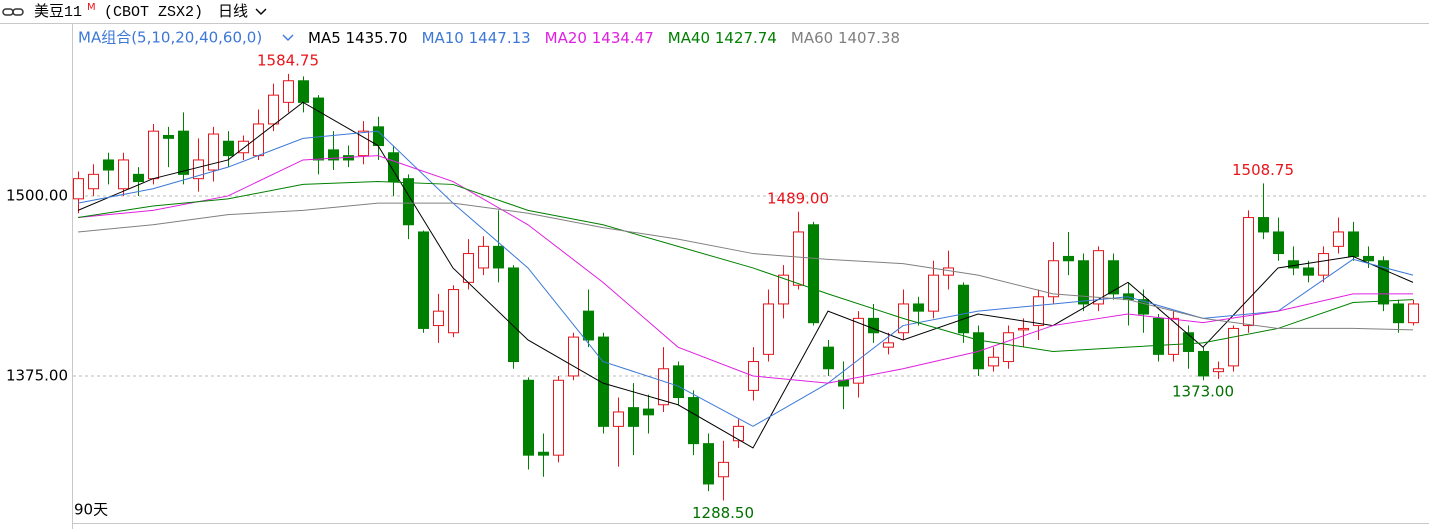 This screenshot has height=529, width=1429. Describe the element at coordinates (91, 7) in the screenshot. I see `symbol-superscript: M` at that location.